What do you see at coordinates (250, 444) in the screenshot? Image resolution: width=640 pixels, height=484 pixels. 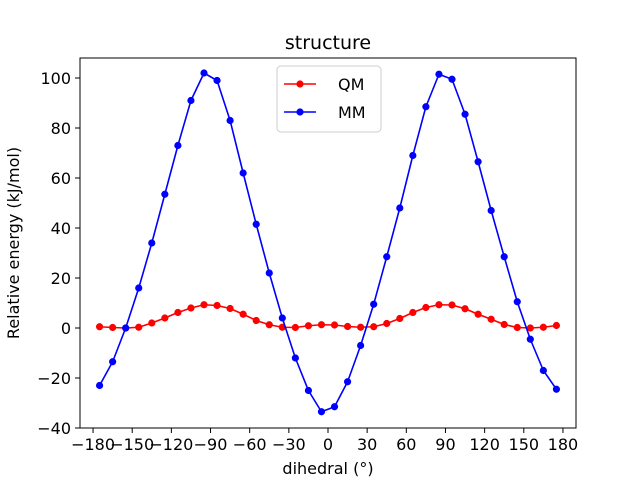 I see `x-tick-label: −60` at bounding box center [250, 444].